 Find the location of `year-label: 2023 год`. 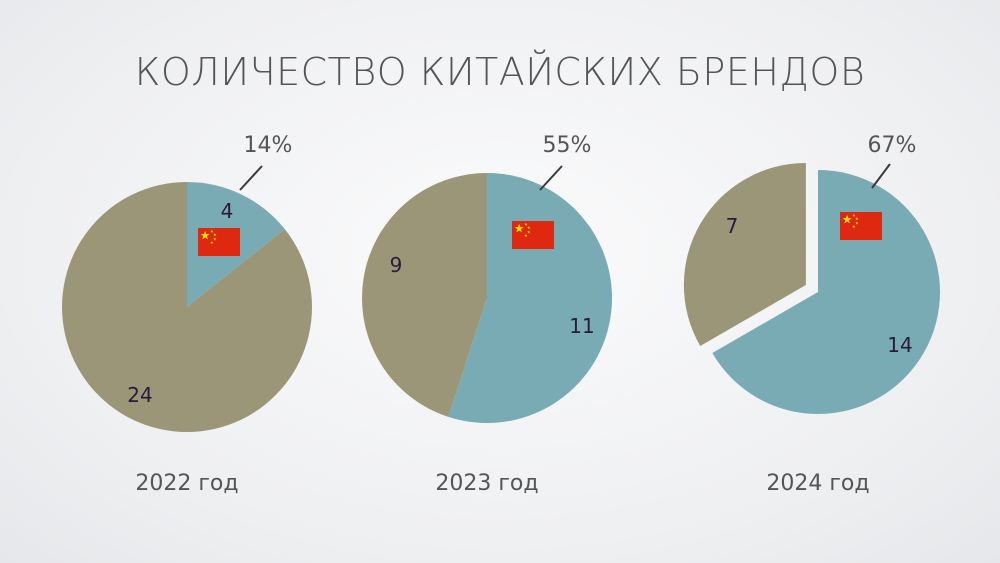

year-label: 2023 год is located at coordinates (486, 483).